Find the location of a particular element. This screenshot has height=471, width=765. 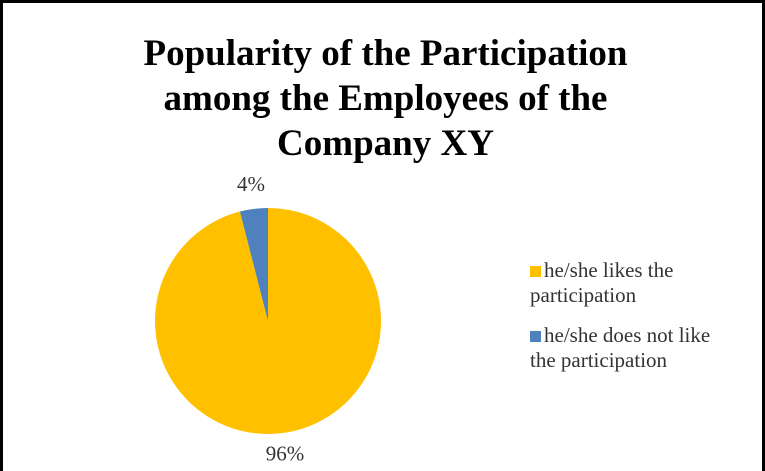

data-label: 96% is located at coordinates (285, 454).